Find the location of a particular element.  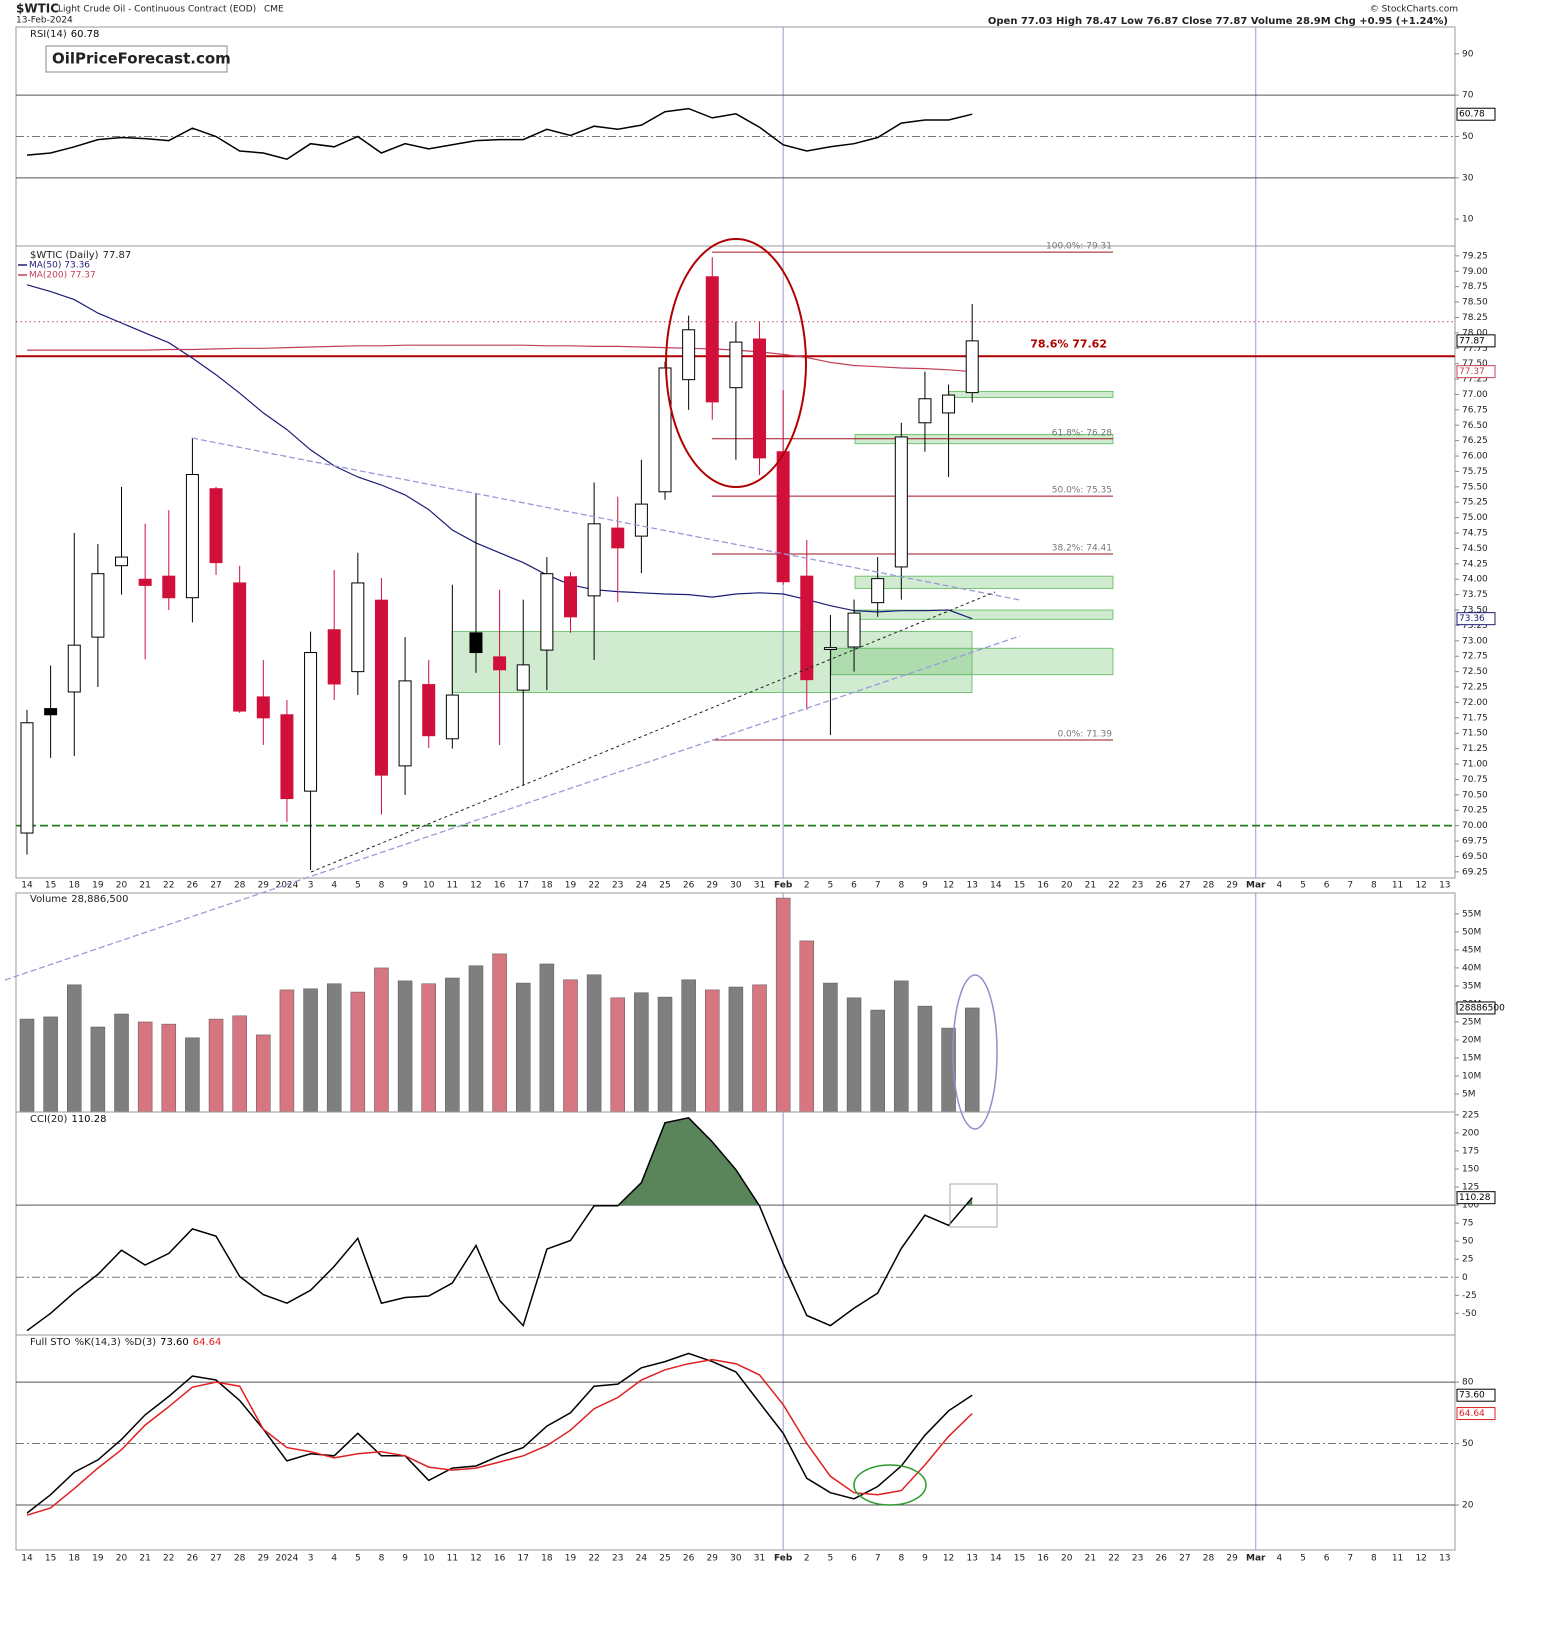

x-tick-label: 11 is located at coordinates (452, 886).